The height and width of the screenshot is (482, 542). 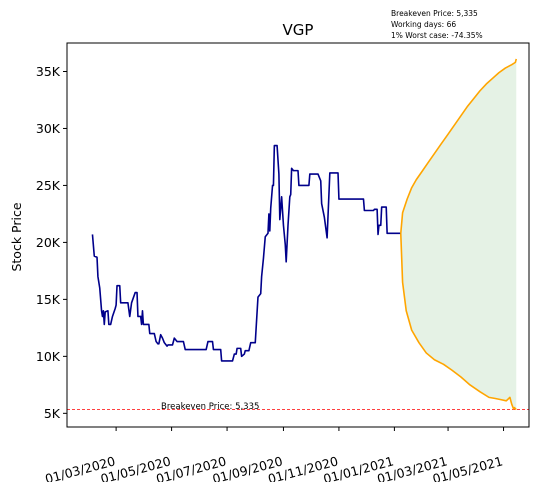 What do you see at coordinates (48, 356) in the screenshot?
I see `y-tick-label: 10K` at bounding box center [48, 356].